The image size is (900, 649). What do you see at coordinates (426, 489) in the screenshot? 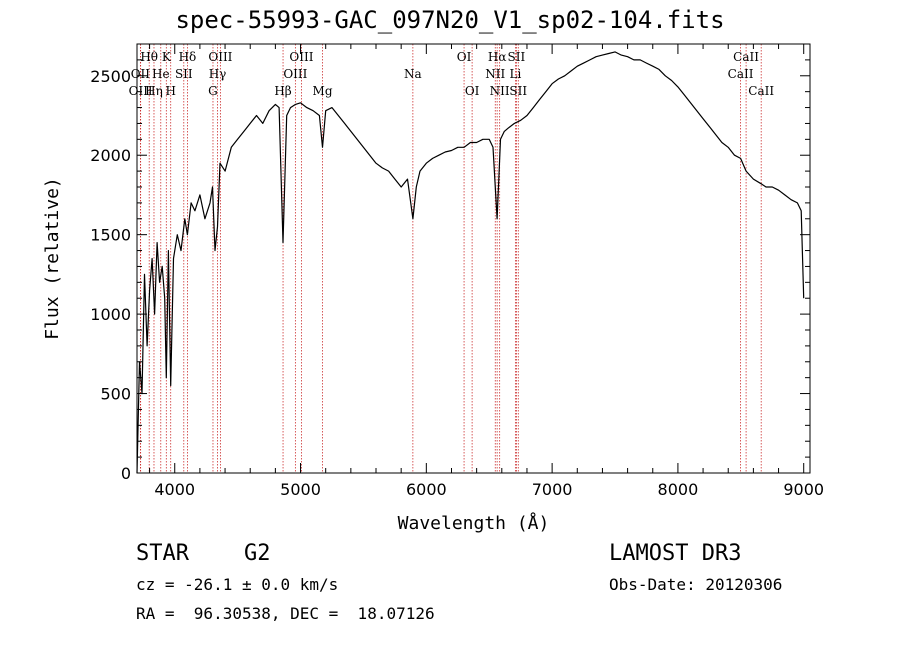
I see `x-tick-label: 6000` at bounding box center [426, 489].